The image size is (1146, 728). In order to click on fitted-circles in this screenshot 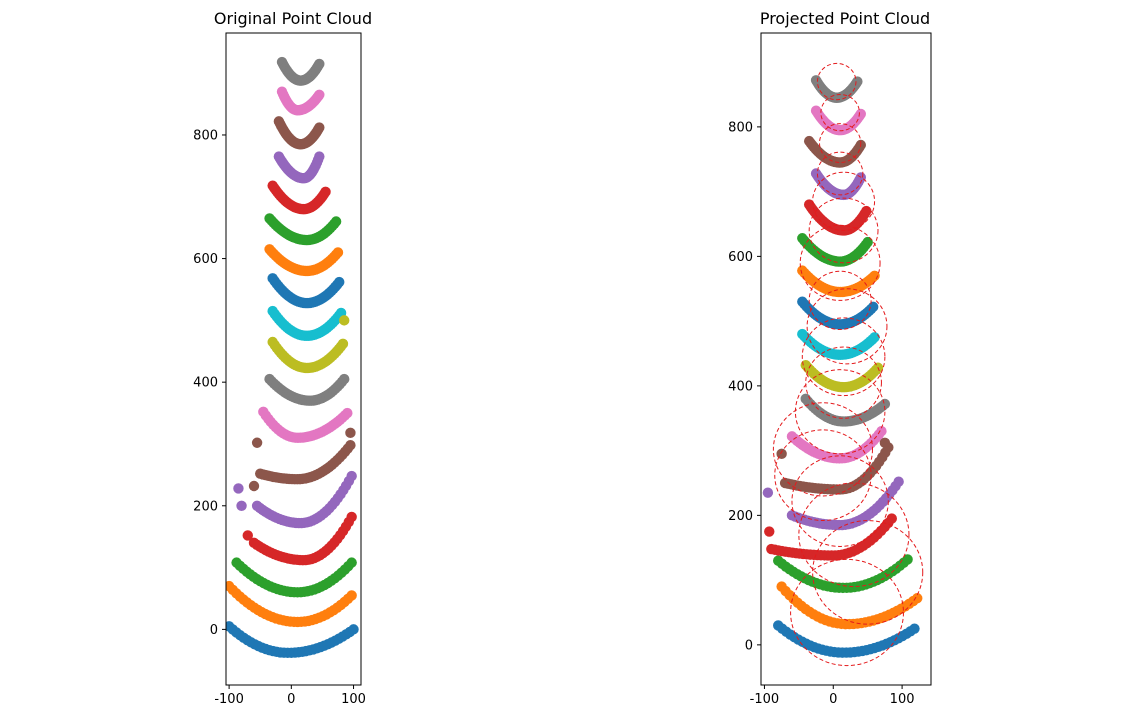, I will do `click(848, 364)`.